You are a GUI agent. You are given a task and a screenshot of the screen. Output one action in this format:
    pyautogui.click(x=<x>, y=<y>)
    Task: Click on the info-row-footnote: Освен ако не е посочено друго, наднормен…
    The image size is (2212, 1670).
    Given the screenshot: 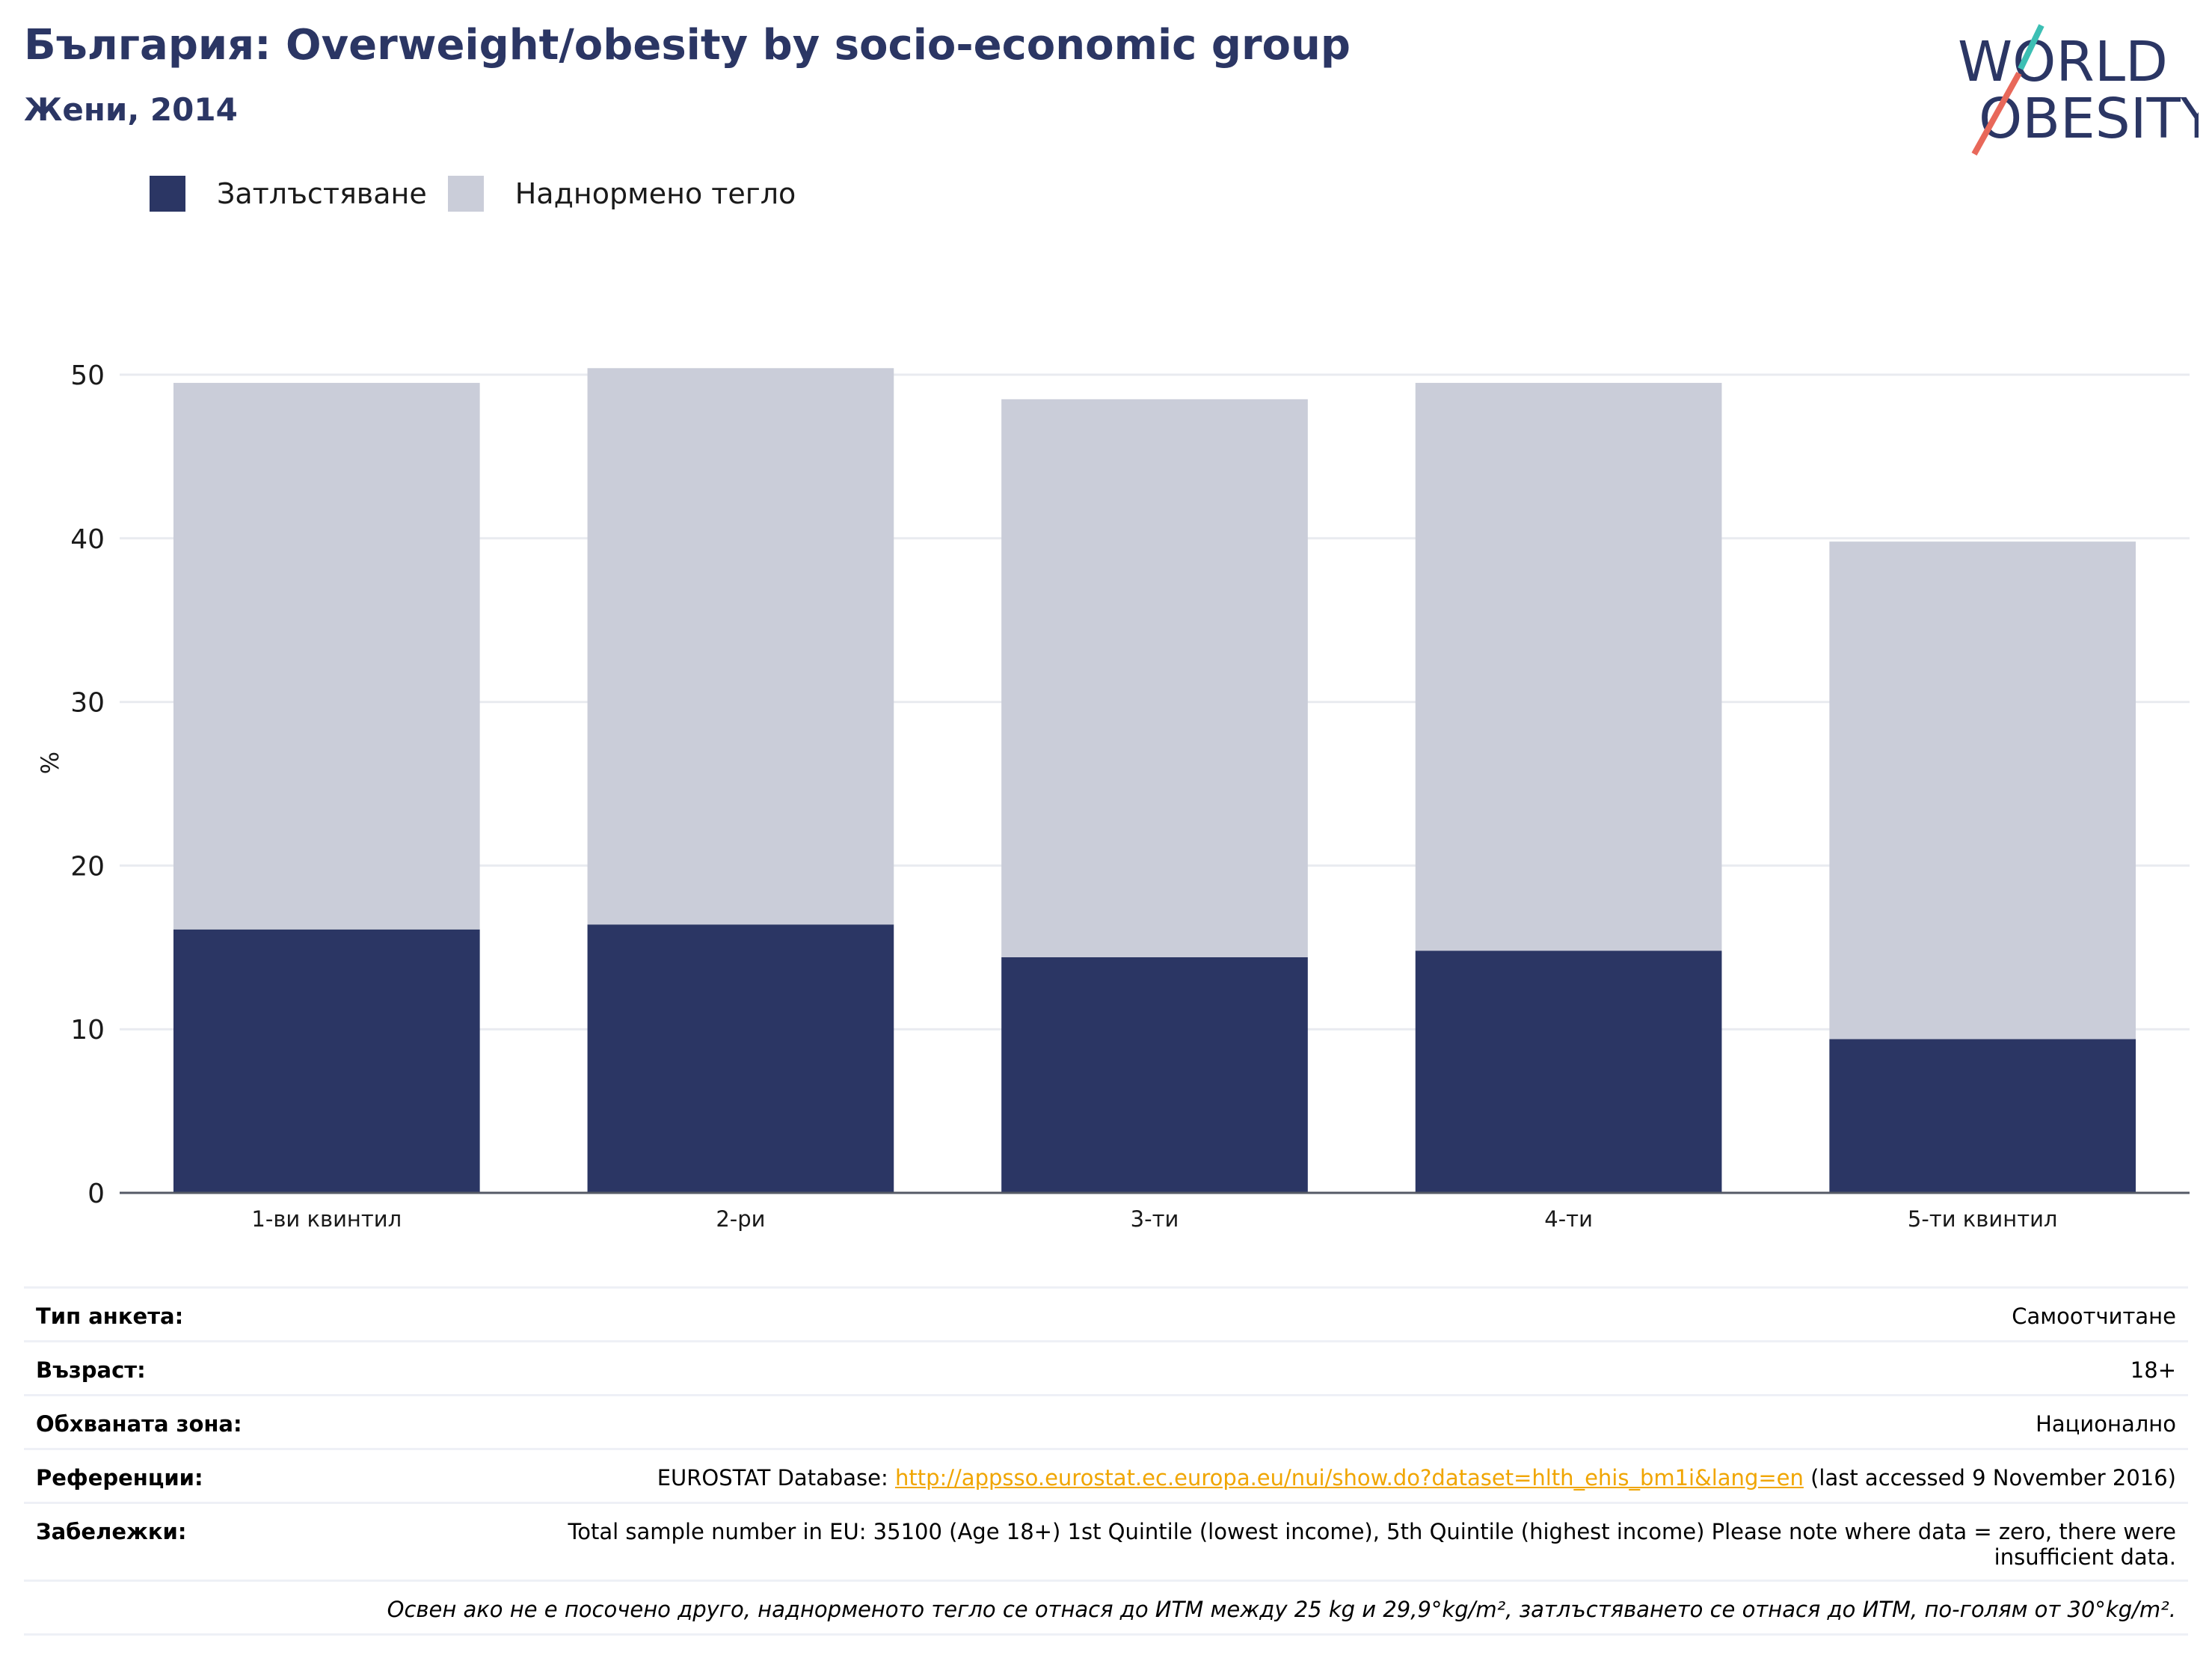 What is the action you would take?
    pyautogui.click(x=1106, y=1608)
    